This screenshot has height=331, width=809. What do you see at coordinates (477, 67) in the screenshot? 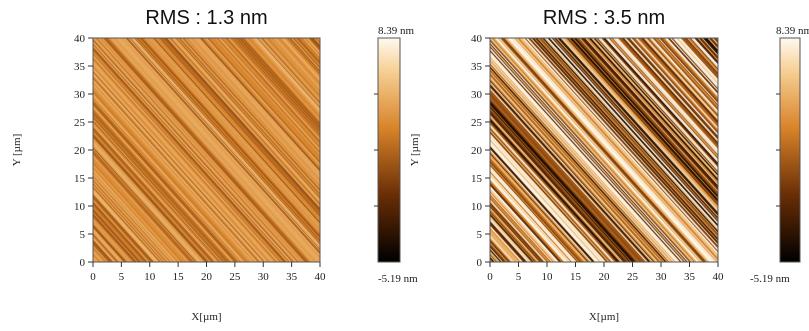
I see `y-tick-label: 35` at bounding box center [477, 67].